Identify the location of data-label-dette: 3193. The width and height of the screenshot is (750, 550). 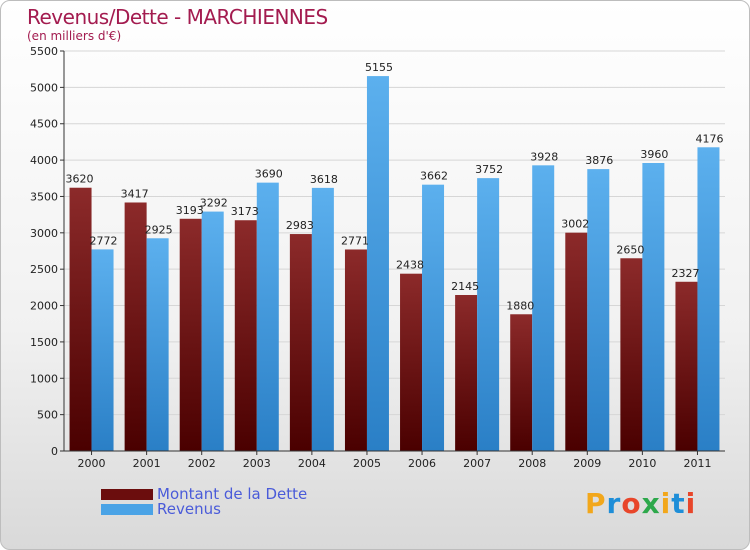
(190, 210).